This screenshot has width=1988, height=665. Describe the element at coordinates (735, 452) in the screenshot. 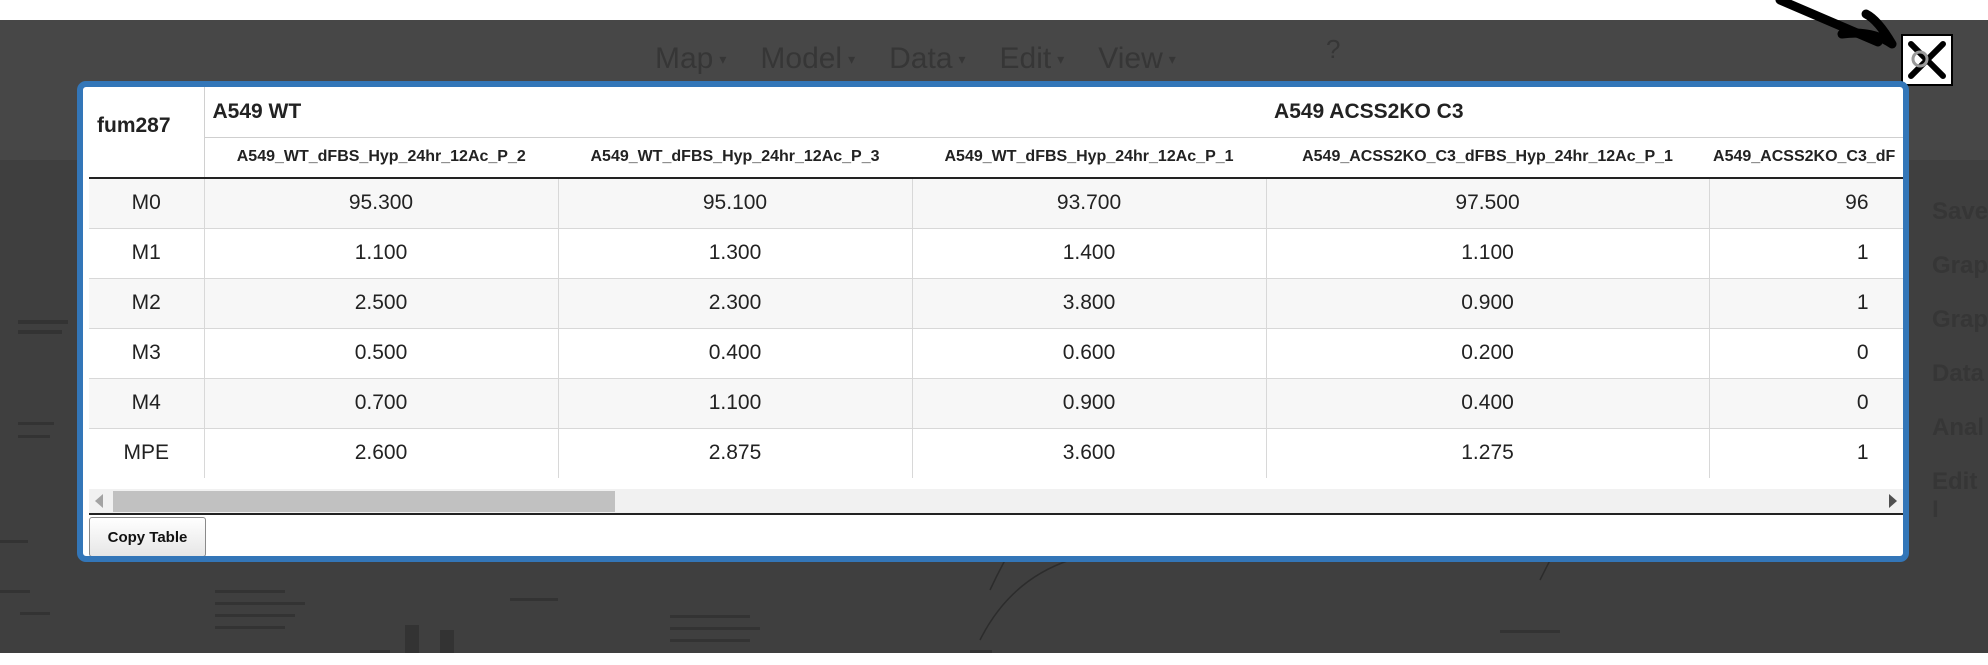

I see `table-cell: 2.875` at that location.